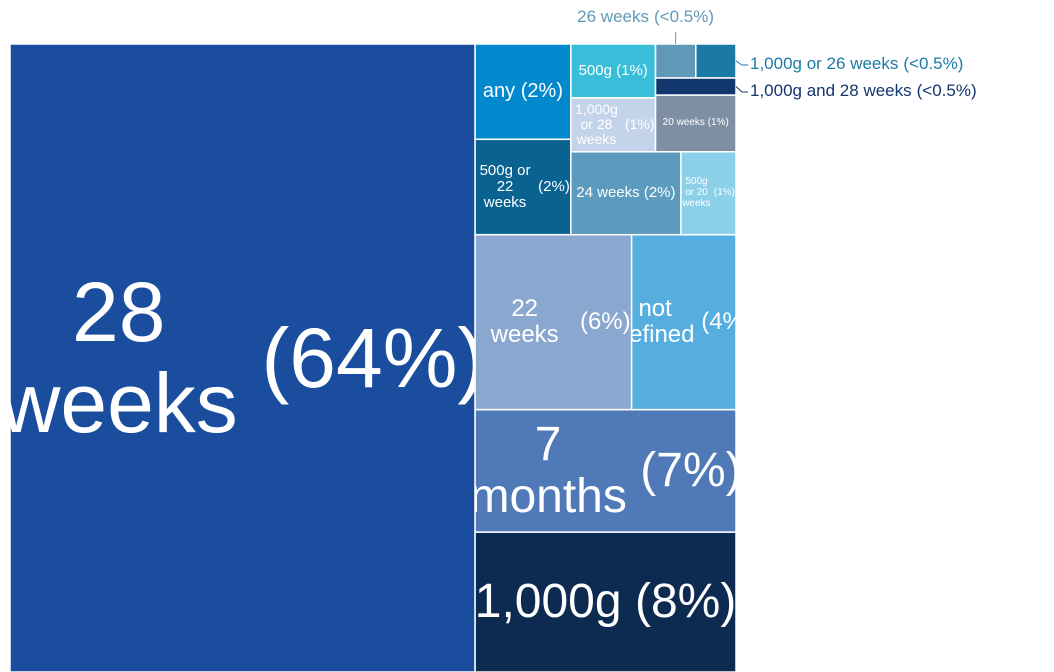  I want to click on callout-label: 1,000g or 26 weeks (<0.5%), so click(856, 63).